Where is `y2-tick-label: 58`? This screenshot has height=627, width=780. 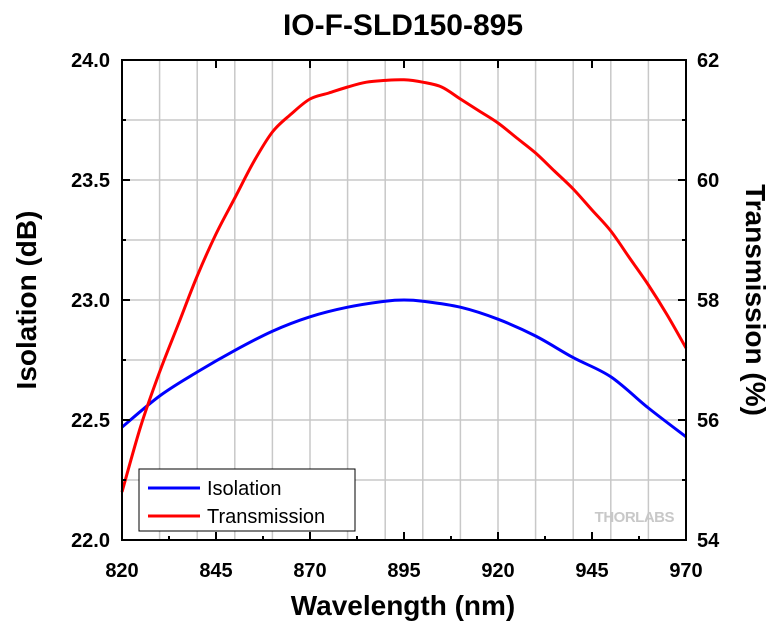 y2-tick-label: 58 is located at coordinates (708, 301).